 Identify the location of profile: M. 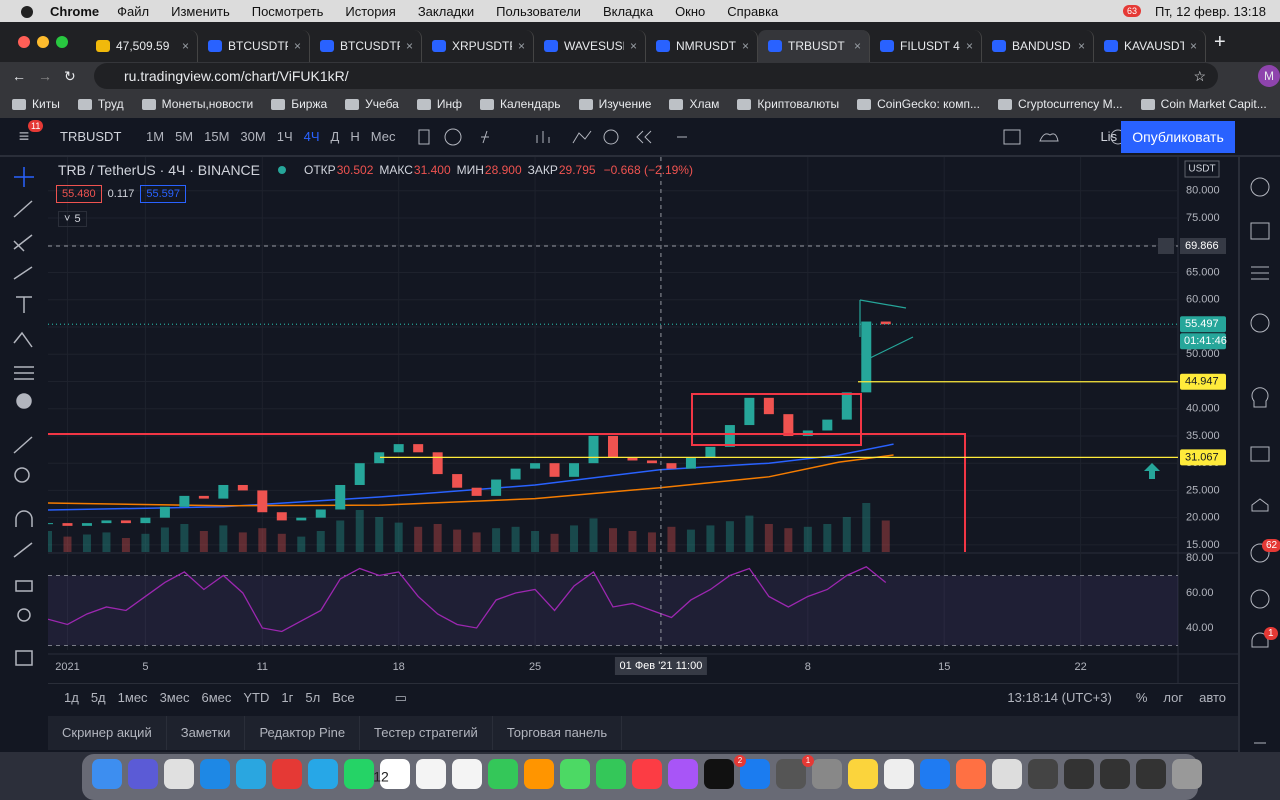
(1269, 76).